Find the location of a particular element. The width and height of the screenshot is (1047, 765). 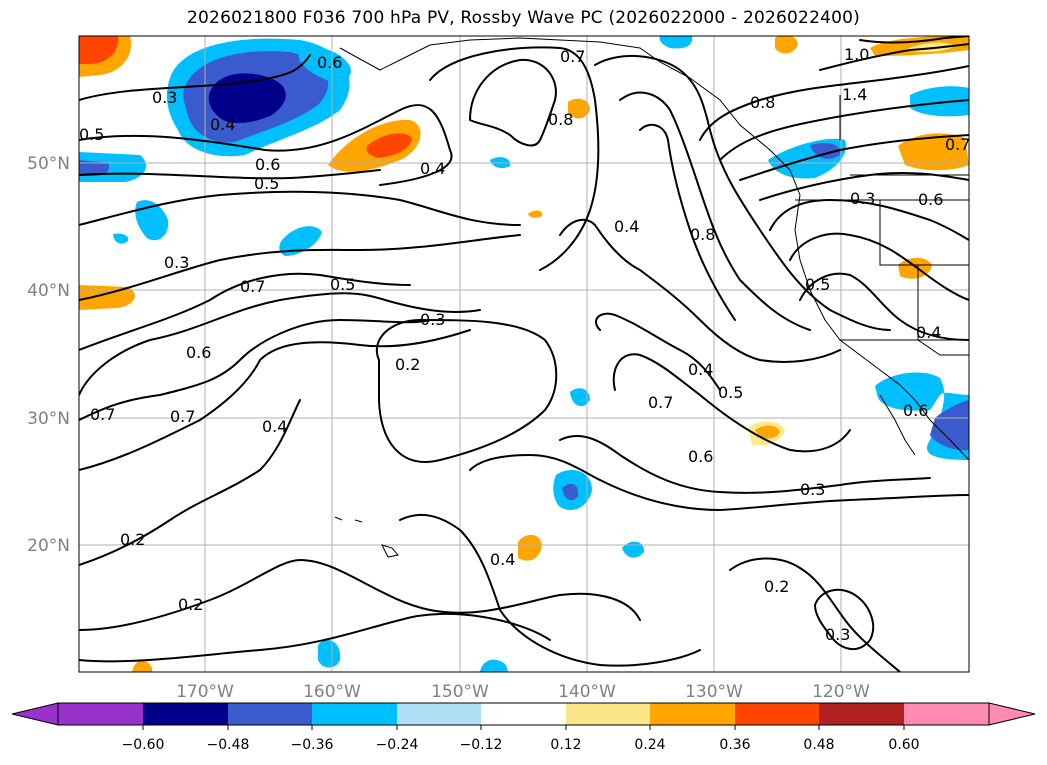

colorbar-extend-high is located at coordinates (1012, 714).